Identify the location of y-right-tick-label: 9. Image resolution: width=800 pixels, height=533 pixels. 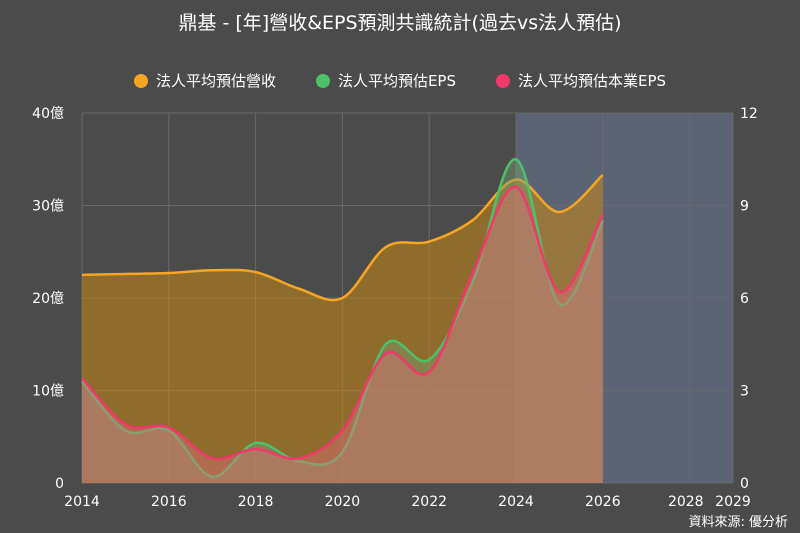
(744, 207).